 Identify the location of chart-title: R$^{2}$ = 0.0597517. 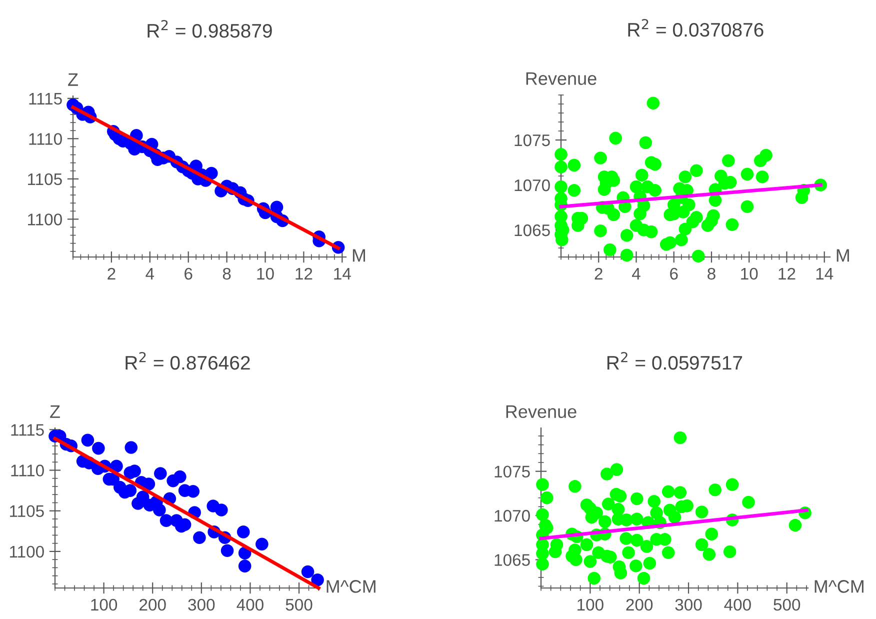
(674, 361).